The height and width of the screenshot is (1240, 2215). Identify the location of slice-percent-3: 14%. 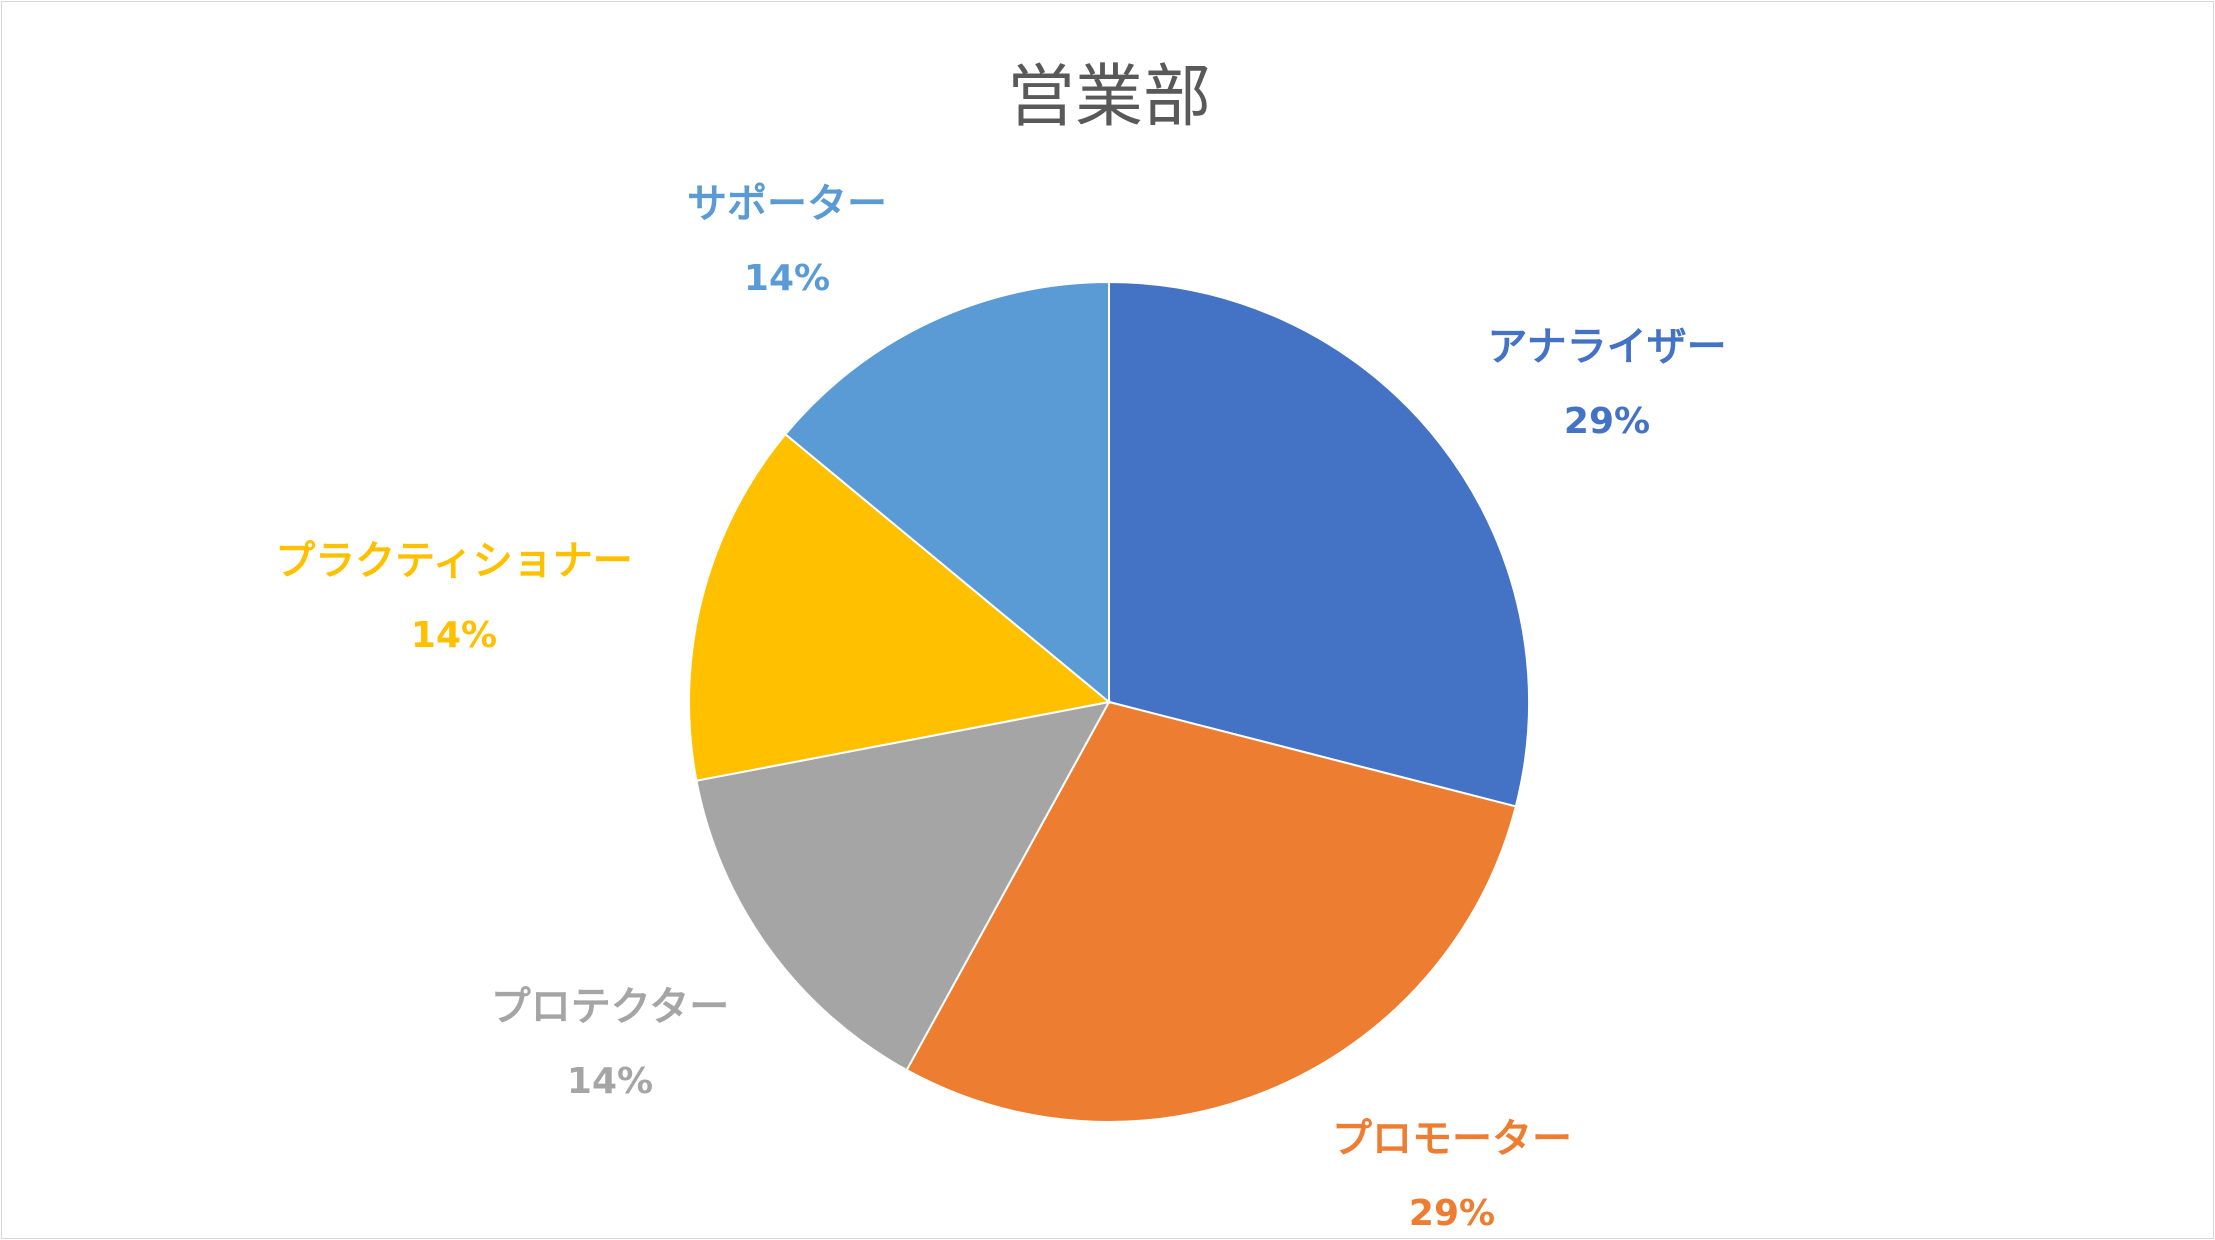
(610, 1081).